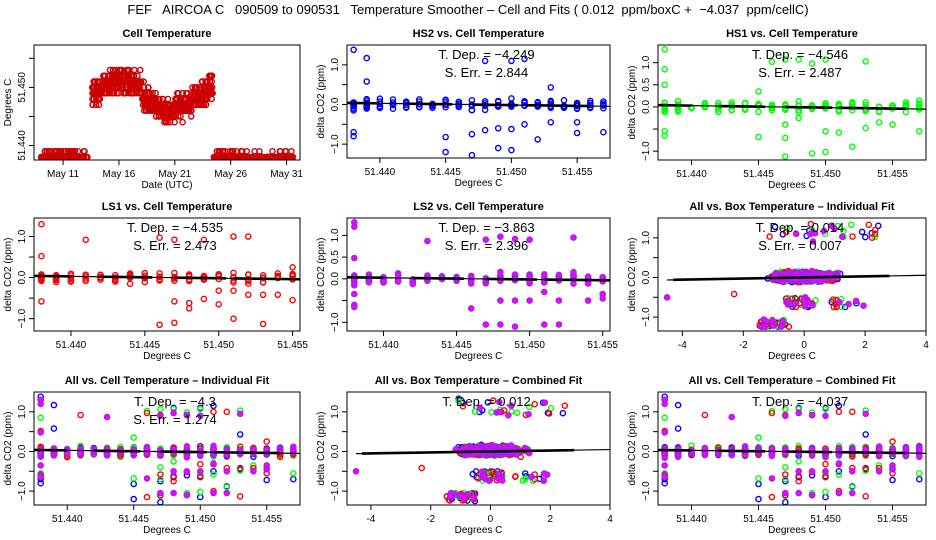 The width and height of the screenshot is (936, 540). What do you see at coordinates (335, 322) in the screenshot?
I see `y-tick-label: −1.0` at bounding box center [335, 322].